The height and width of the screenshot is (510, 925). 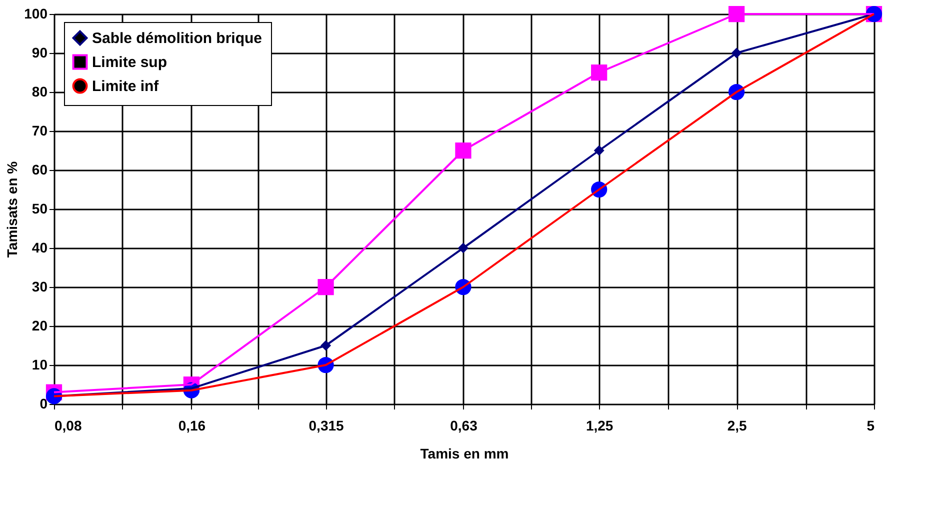 I want to click on x-tick-label: 0,315, so click(x=326, y=426).